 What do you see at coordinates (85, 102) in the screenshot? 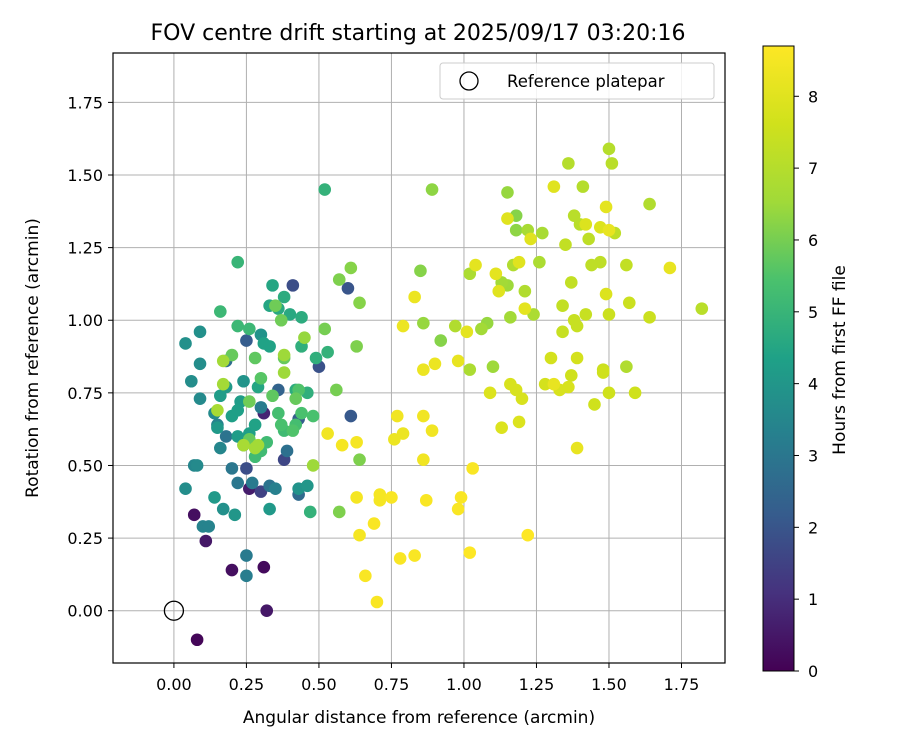
I see `y-tick-label: 1.75` at bounding box center [85, 102].